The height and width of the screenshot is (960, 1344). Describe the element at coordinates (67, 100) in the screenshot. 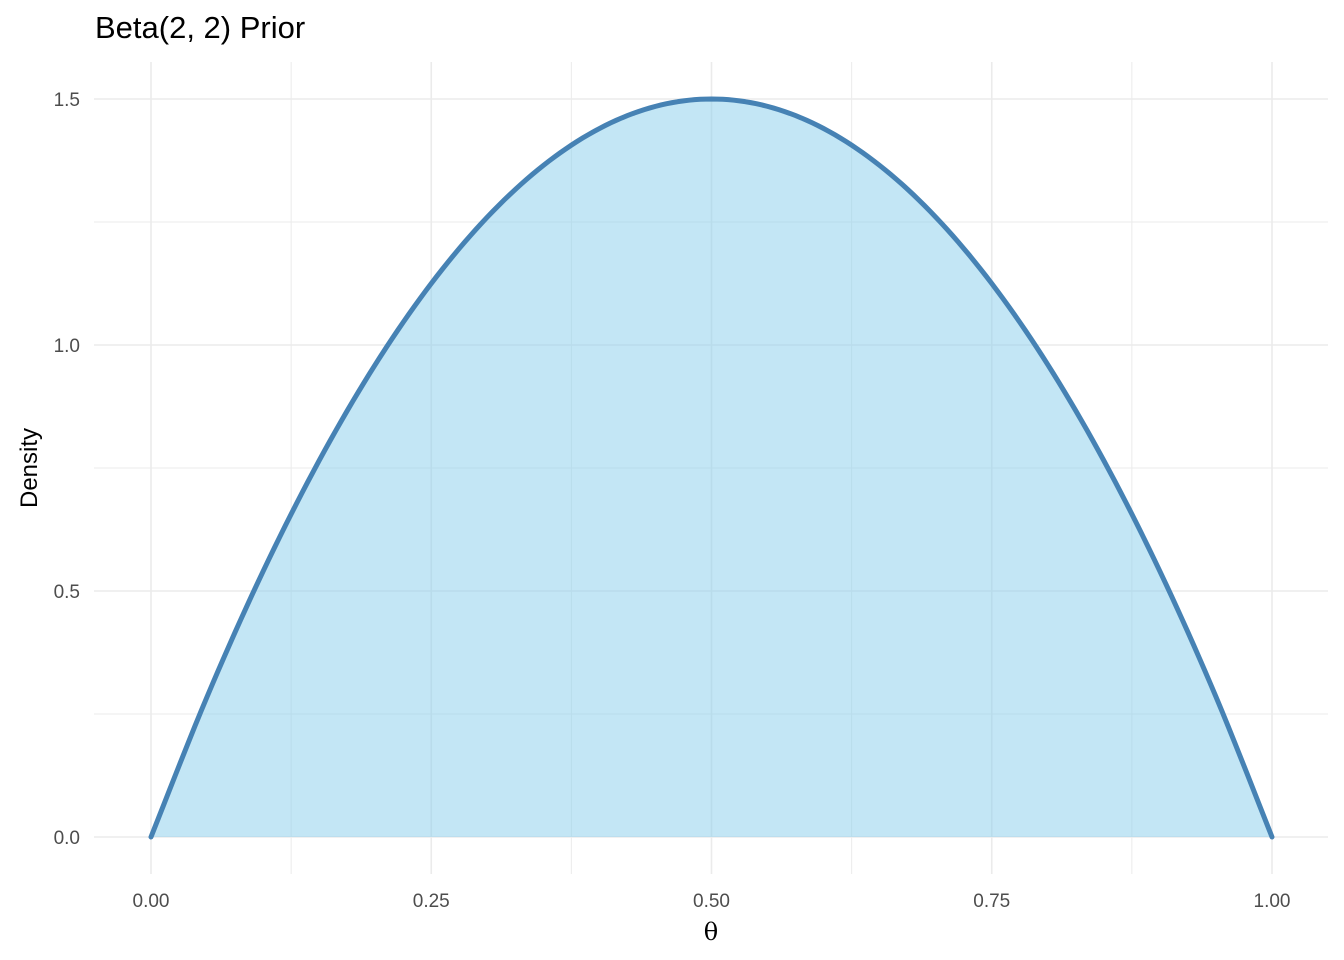

I see `y-tick-label: 1.5` at that location.